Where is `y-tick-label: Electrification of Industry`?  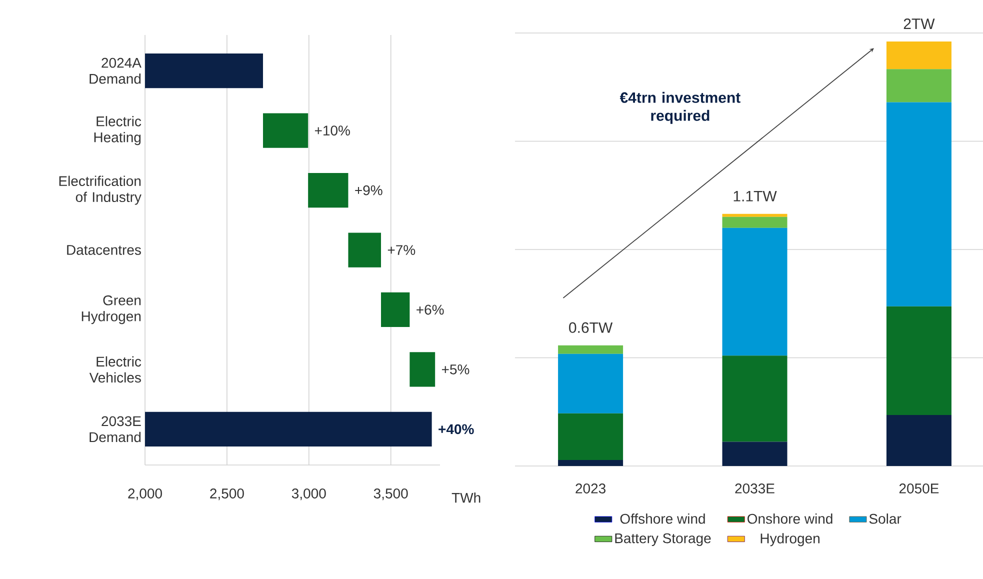
y-tick-label: Electrification of Industry is located at coordinates (100, 190).